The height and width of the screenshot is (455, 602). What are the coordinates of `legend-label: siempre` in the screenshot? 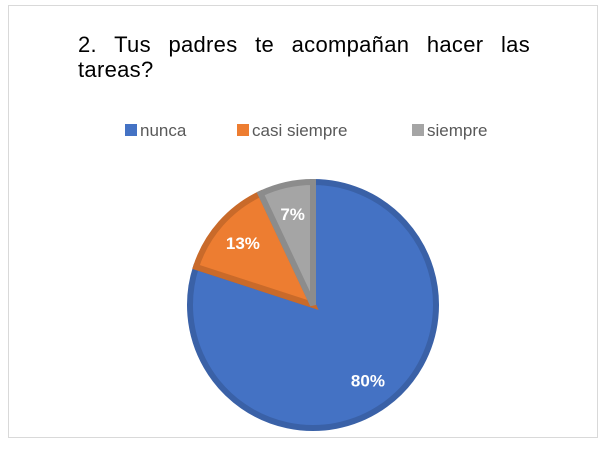 It's located at (457, 130).